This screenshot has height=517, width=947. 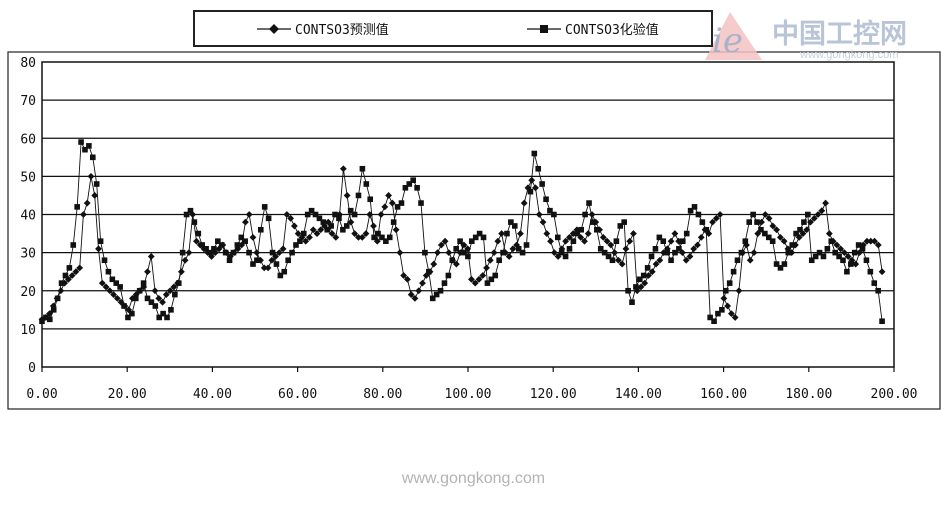 I want to click on watermark-brand-cn: 中国工控网, so click(x=839, y=34).